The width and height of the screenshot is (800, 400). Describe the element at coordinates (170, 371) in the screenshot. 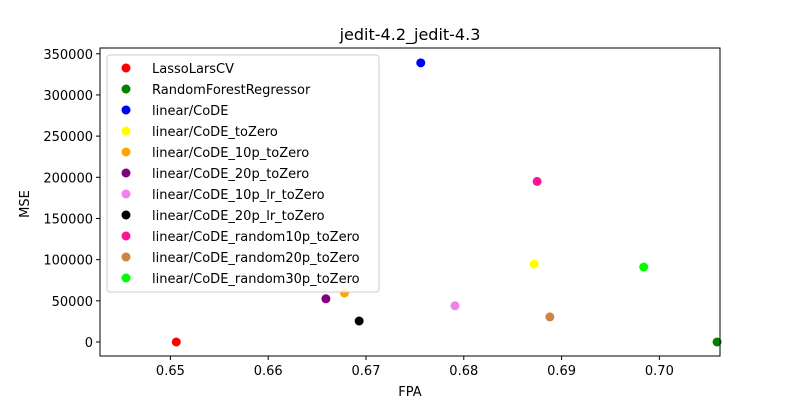

I see `x-tick-label: 0.65` at that location.